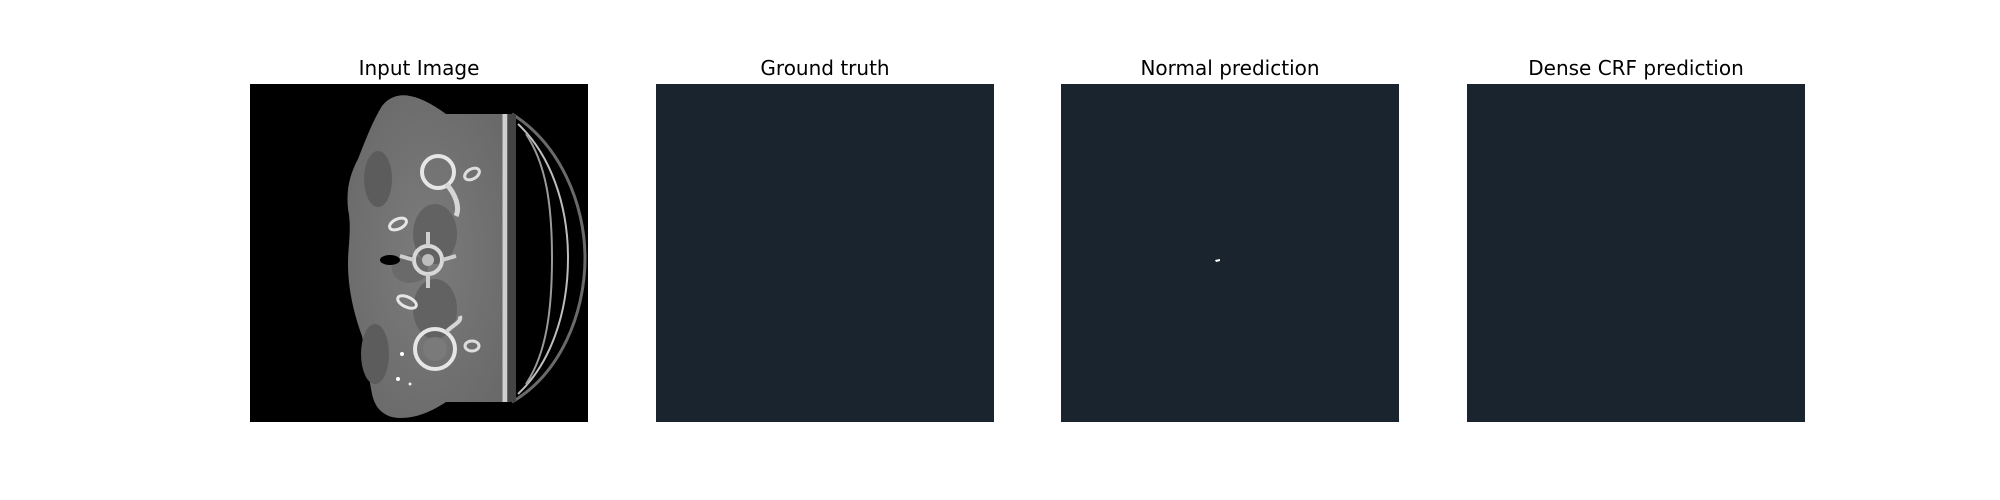 This screenshot has width=2000, height=500. Describe the element at coordinates (419, 68) in the screenshot. I see `panel-title: Input Image` at that location.